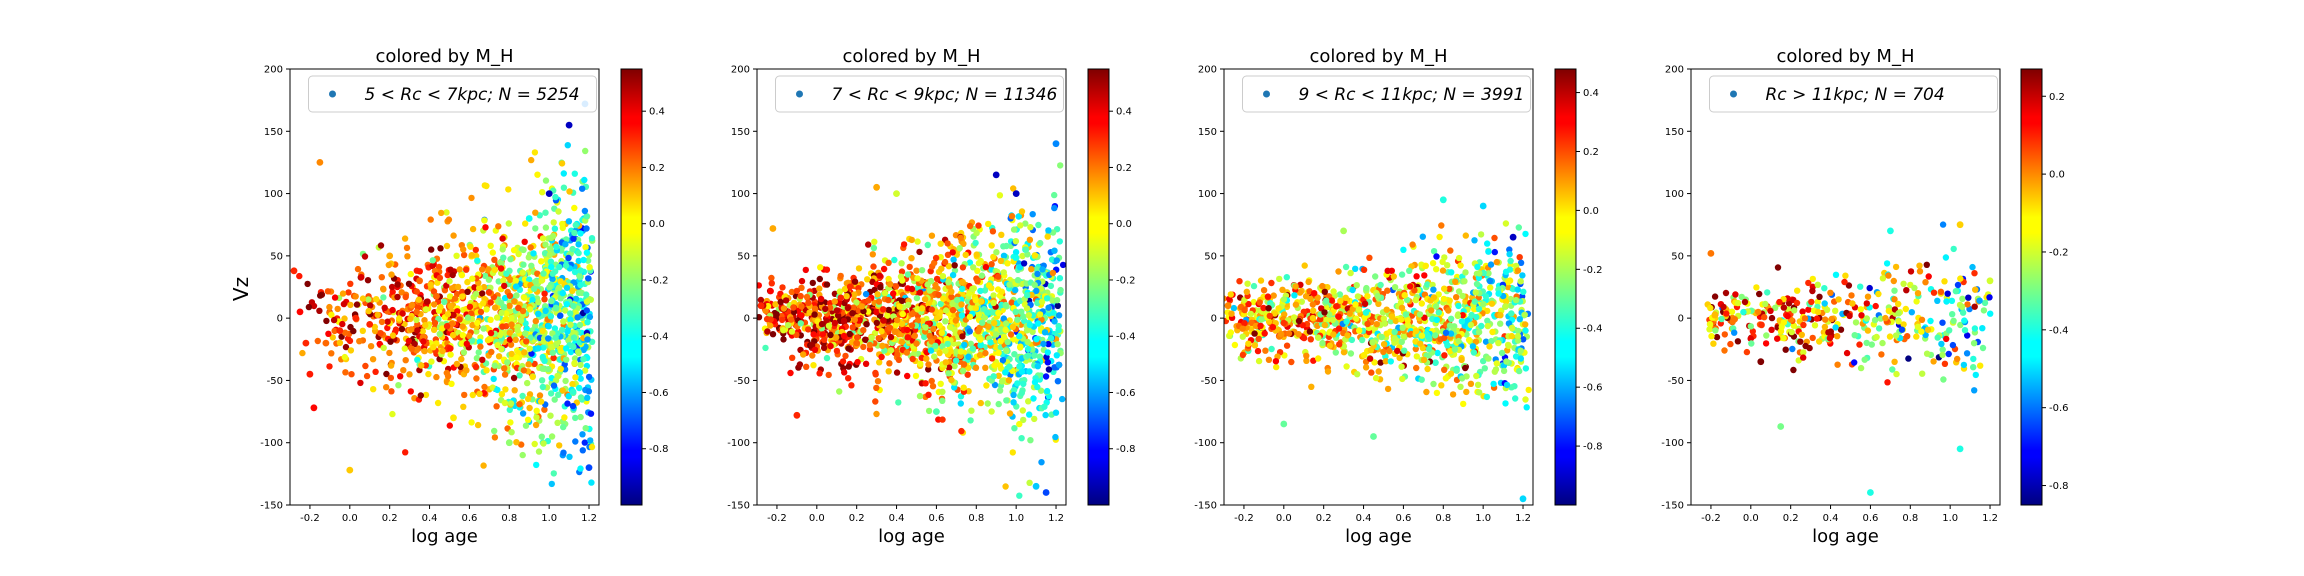  I want to click on x-tick-label: 0.0, so click(817, 518).